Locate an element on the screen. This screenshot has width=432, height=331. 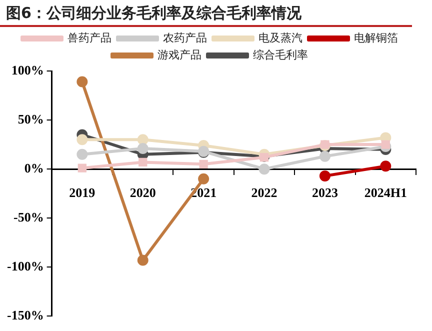
legend-label: 农药产品 is located at coordinates (185, 37).